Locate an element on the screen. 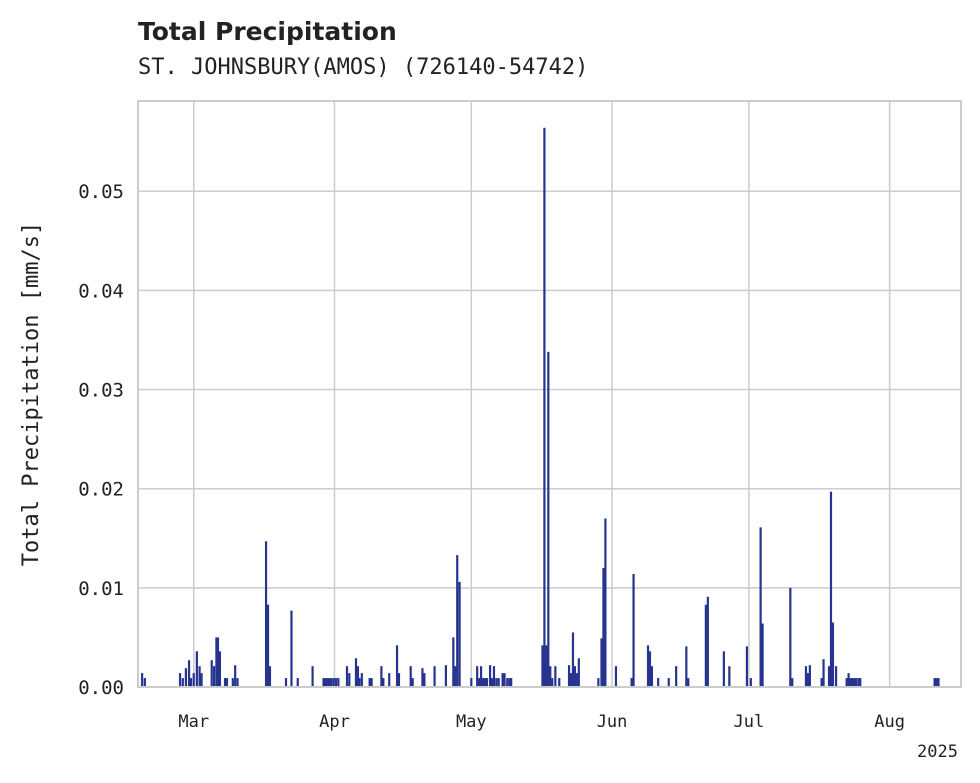  chart-title: Total Precipitation is located at coordinates (267, 31).